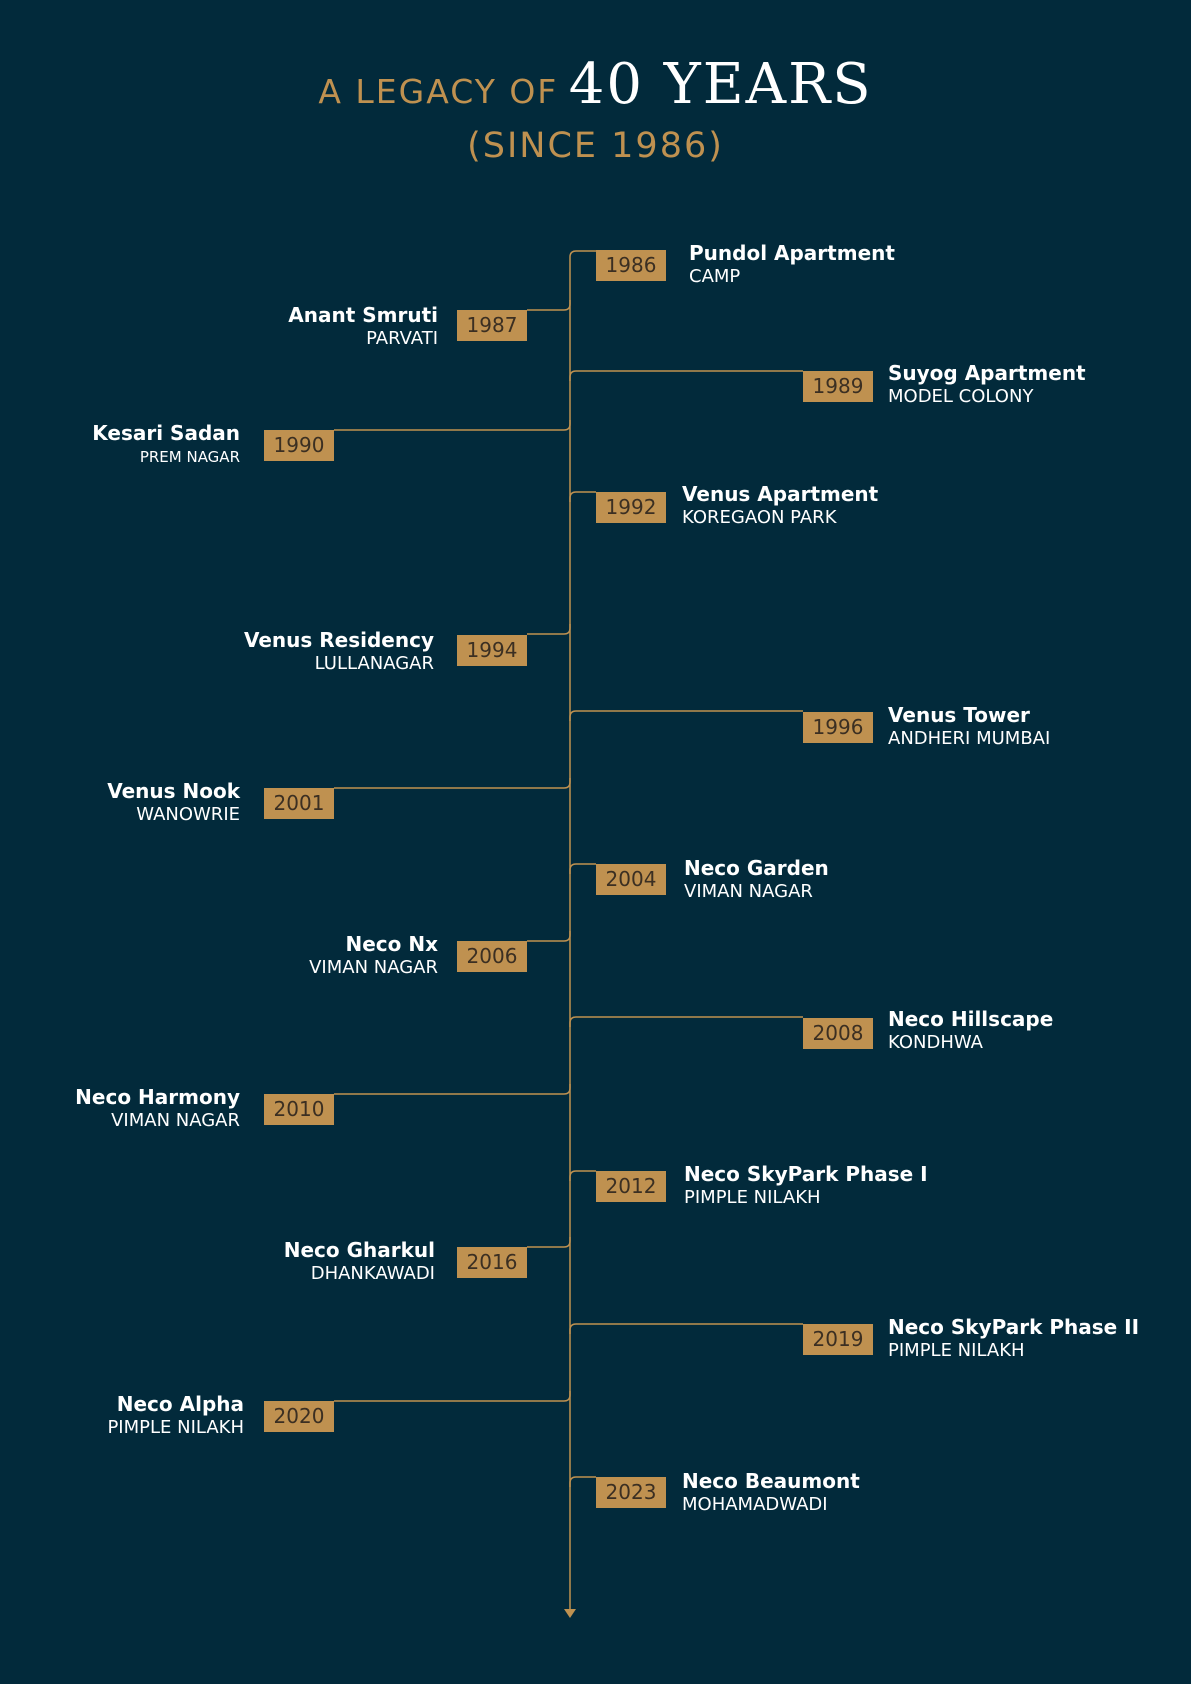  I want to click on year-box: 1989, so click(838, 386).